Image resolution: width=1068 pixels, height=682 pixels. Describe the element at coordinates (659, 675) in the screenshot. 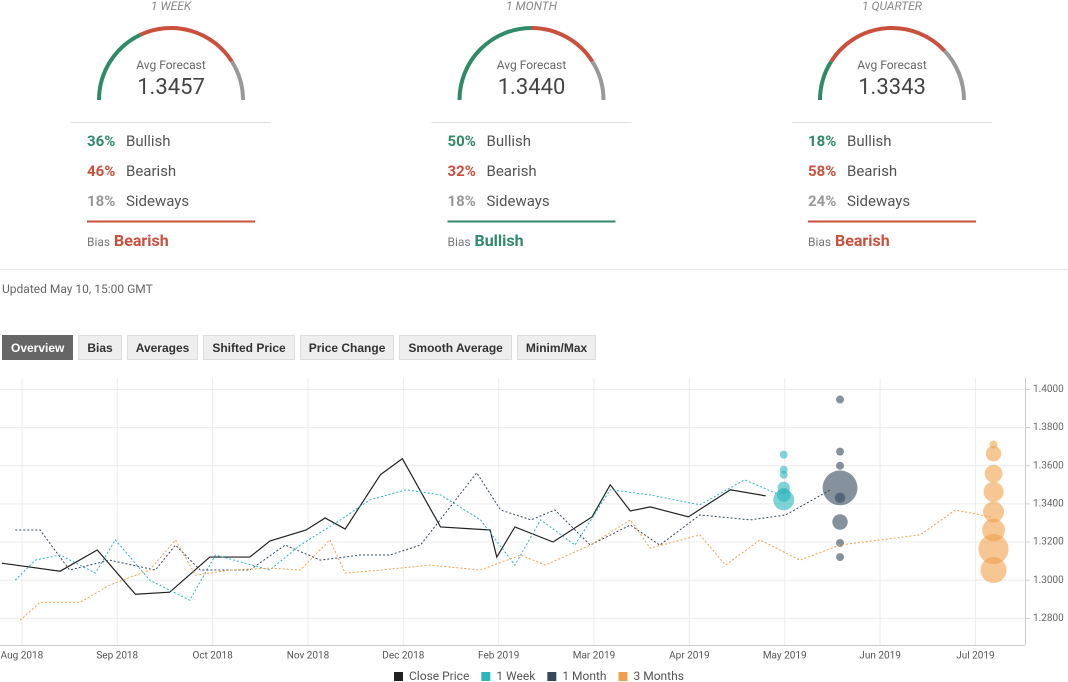

I see `legend-label: 3 Months` at that location.